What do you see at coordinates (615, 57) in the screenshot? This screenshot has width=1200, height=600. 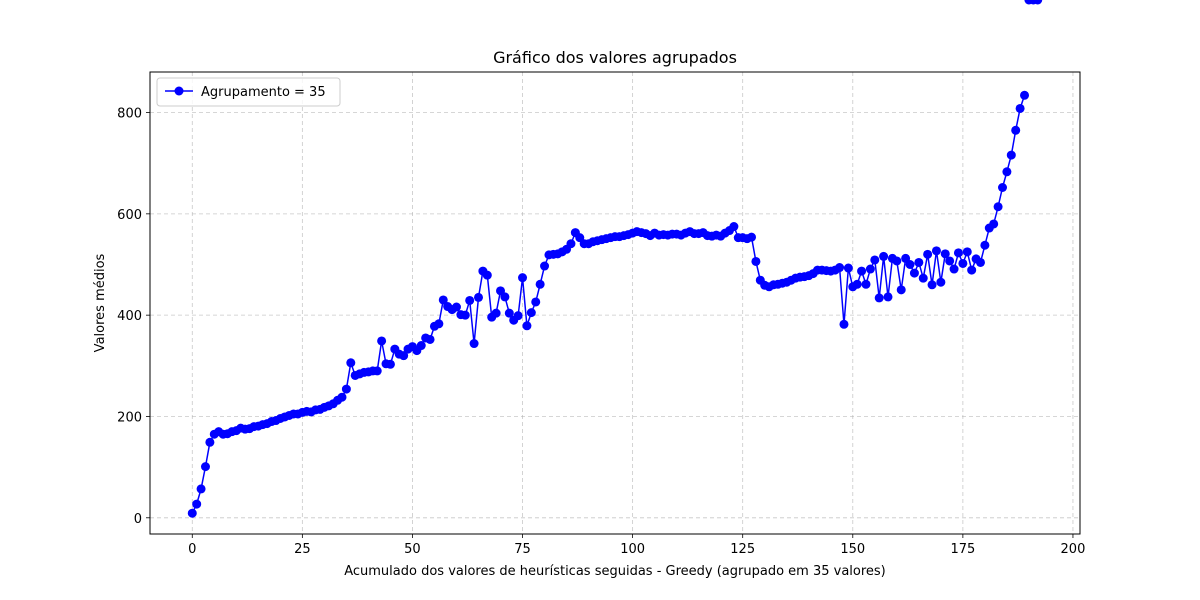 I see `chart-title: Gráfico dos valores agrupados` at bounding box center [615, 57].